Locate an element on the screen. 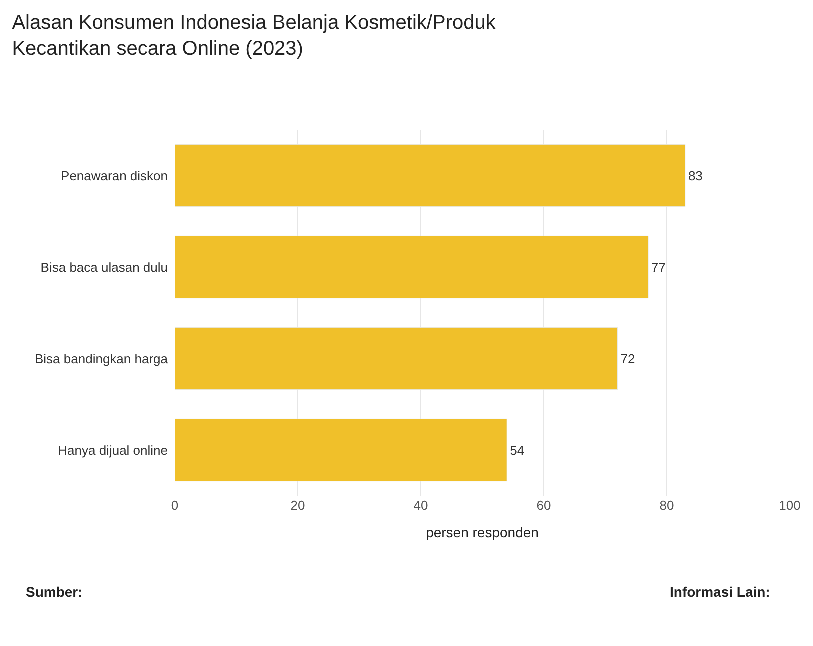 Image resolution: width=813 pixels, height=646 pixels. x-tick-label: 60 is located at coordinates (544, 505).